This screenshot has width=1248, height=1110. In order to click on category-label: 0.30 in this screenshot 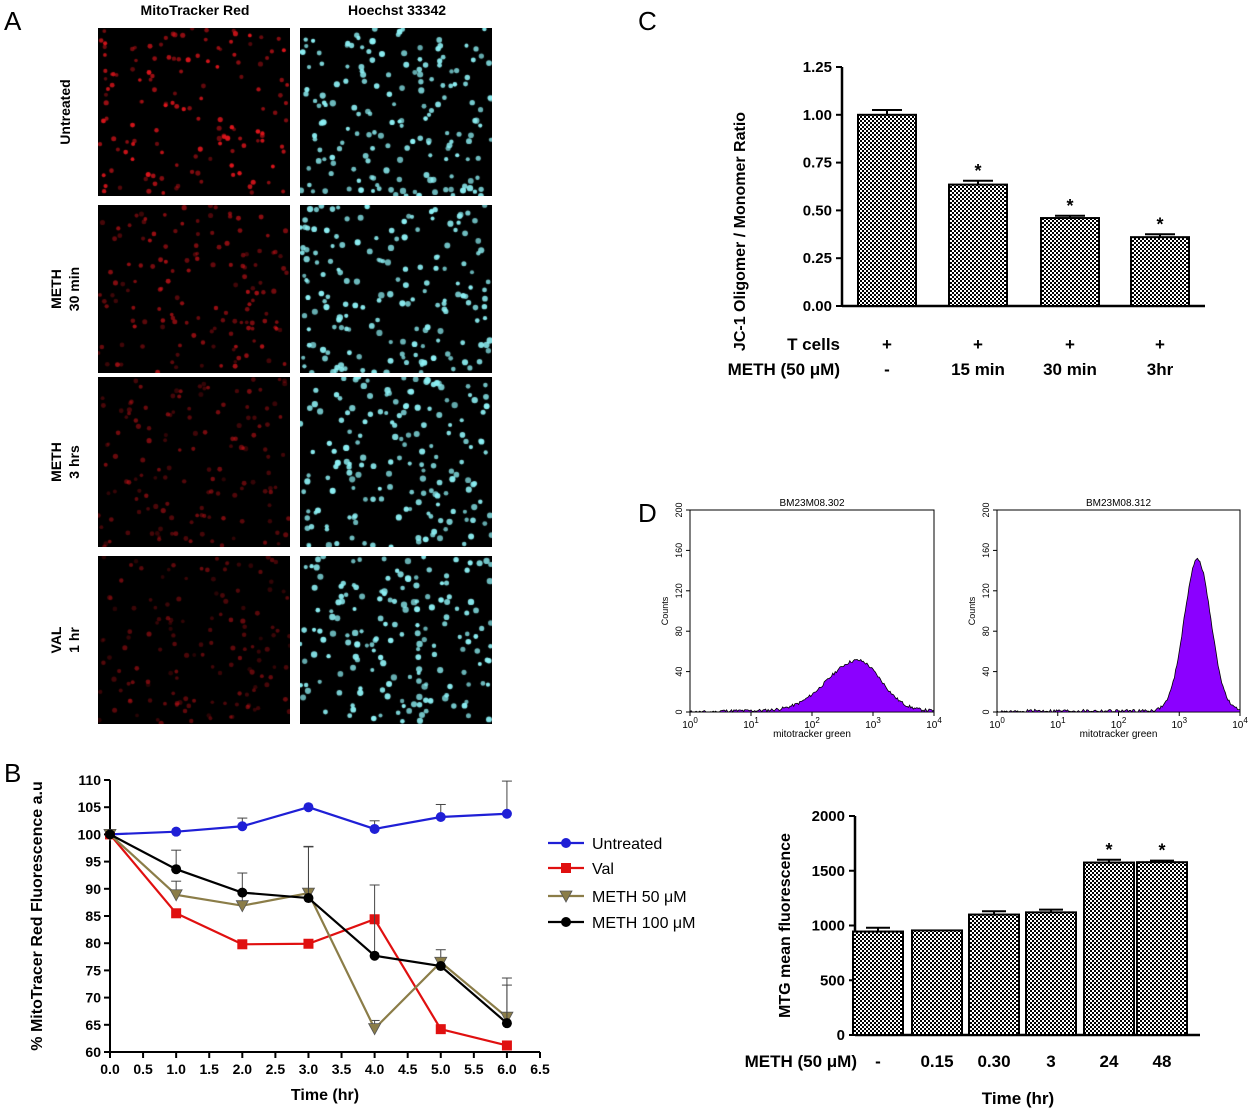, I will do `click(993, 1061)`.